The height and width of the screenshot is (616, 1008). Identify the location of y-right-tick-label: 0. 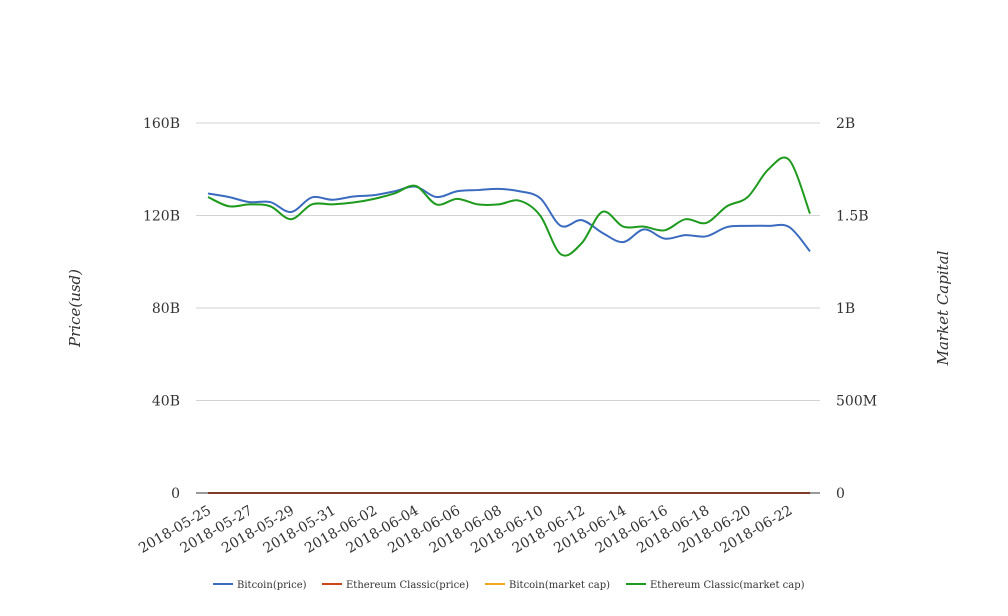
(840, 494).